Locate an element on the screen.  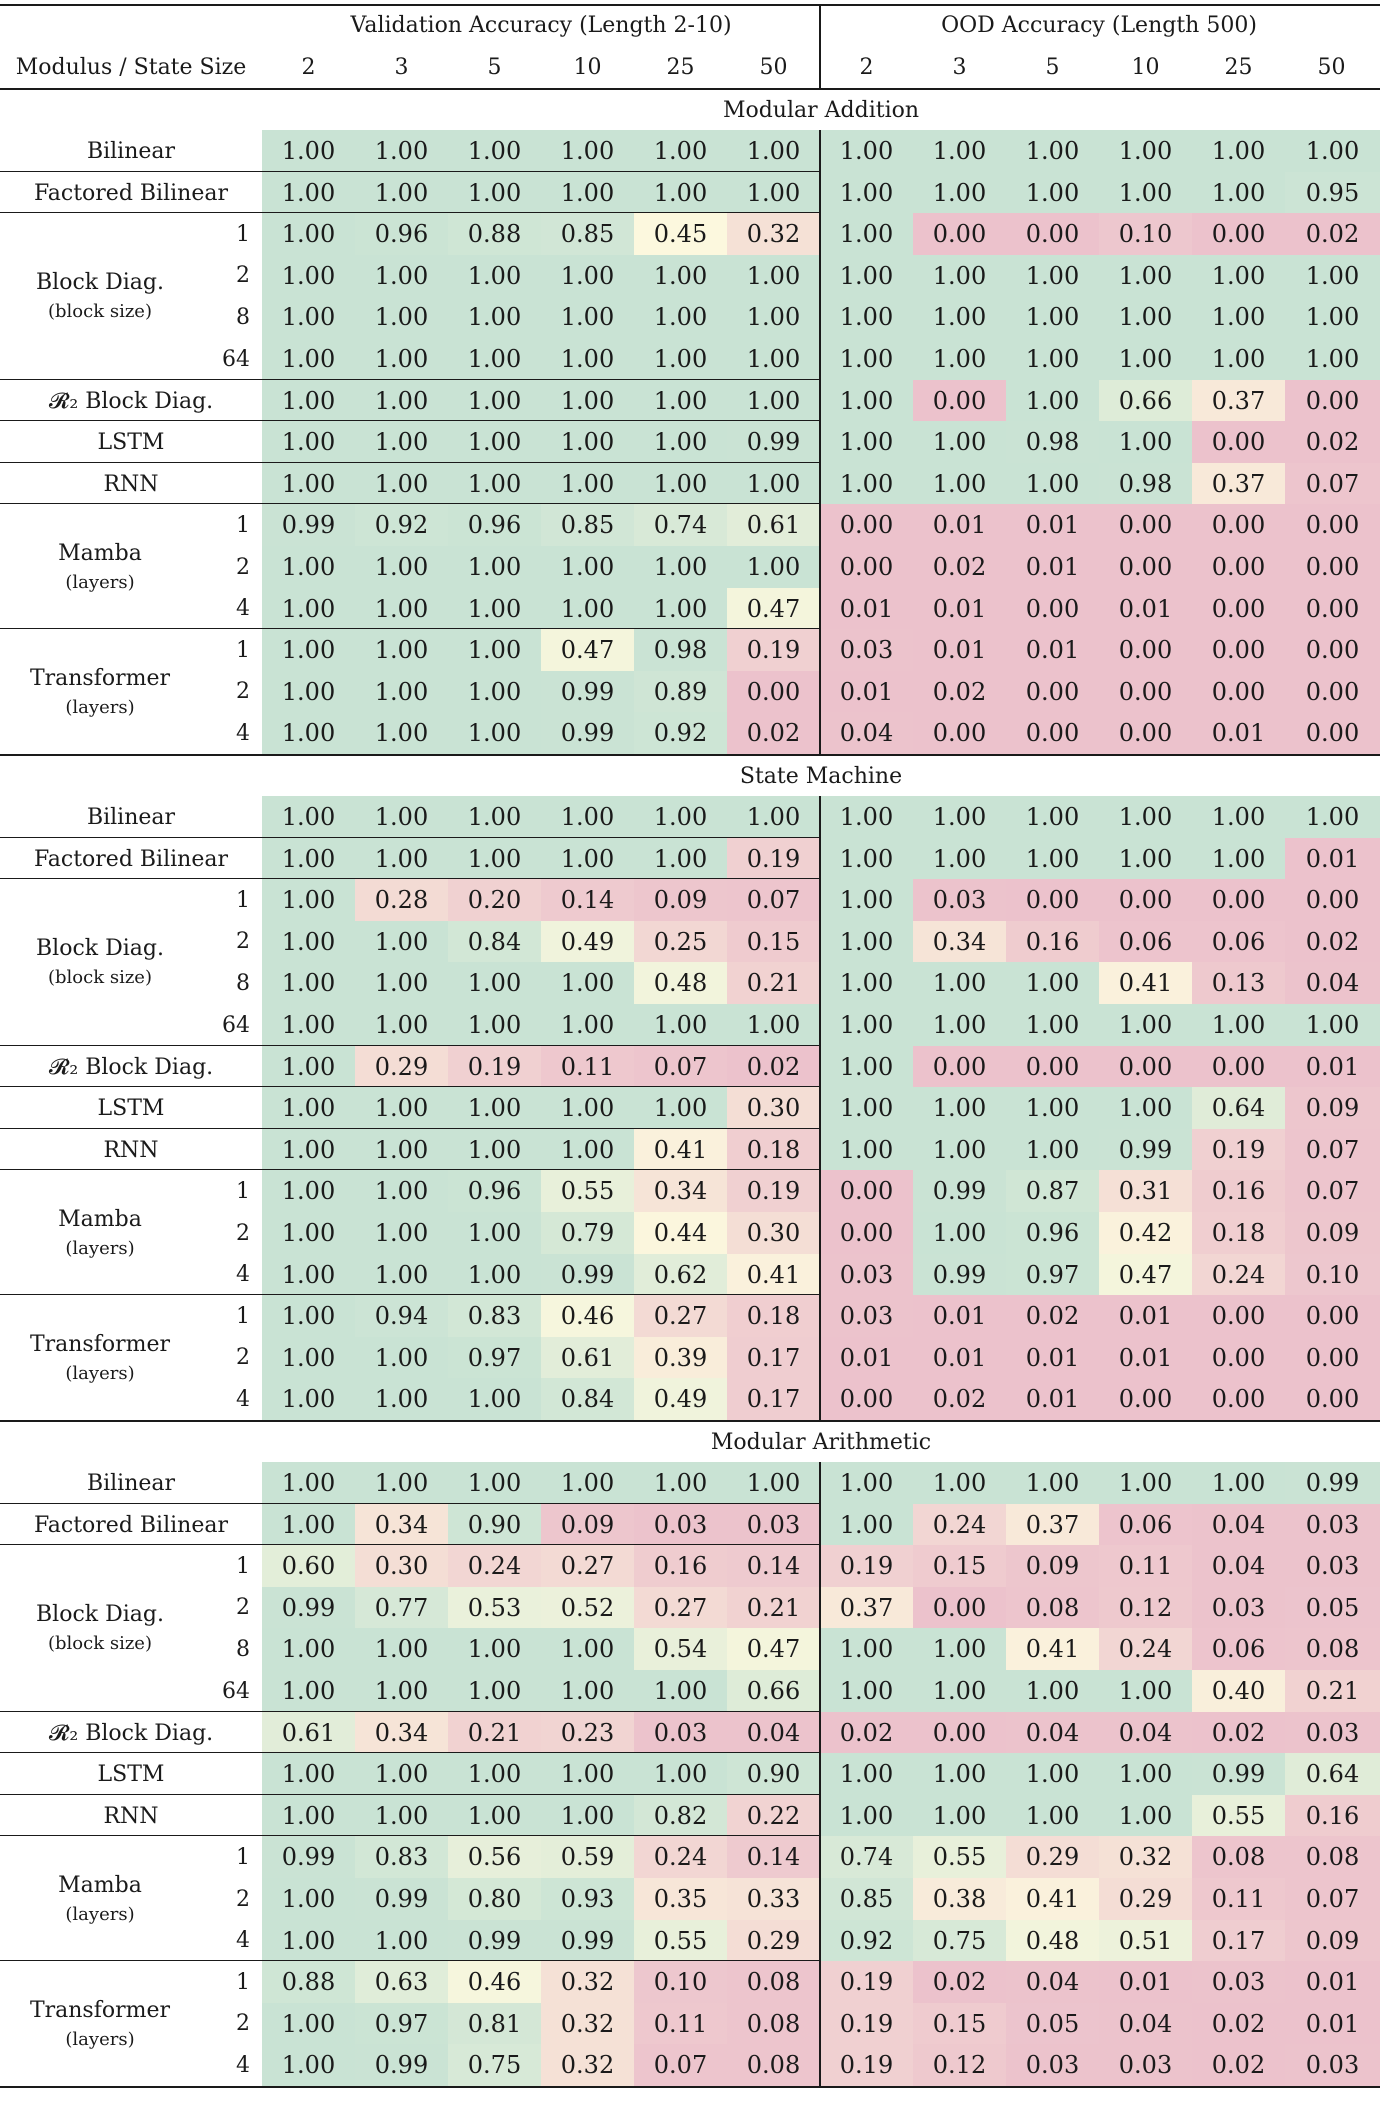
accuracy-cell: 0.18 is located at coordinates (773, 1149).